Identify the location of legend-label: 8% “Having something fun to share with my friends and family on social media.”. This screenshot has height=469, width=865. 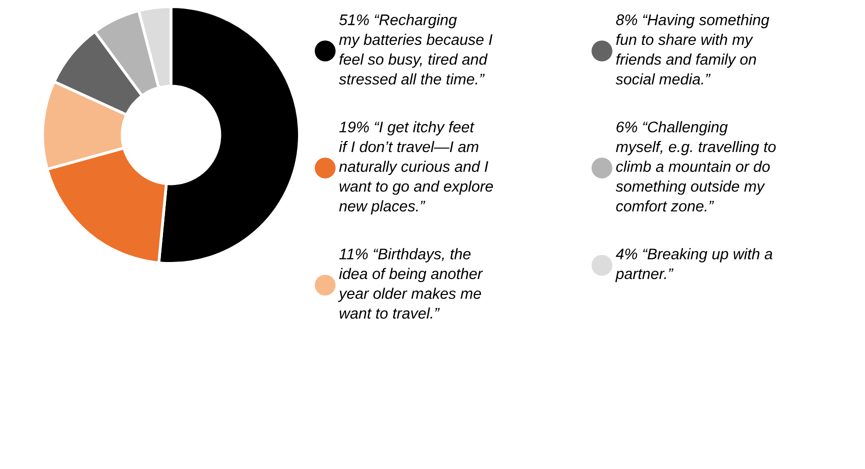
(693, 49).